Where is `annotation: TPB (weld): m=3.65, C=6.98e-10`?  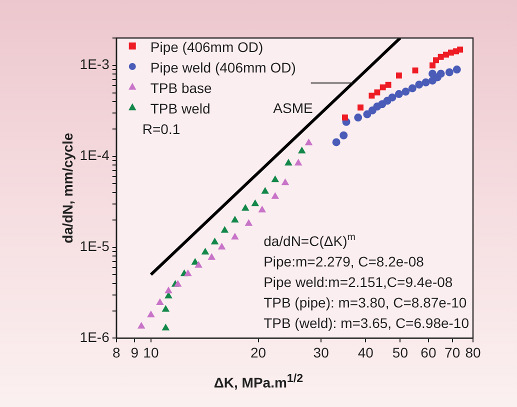
annotation: TPB (weld): m=3.65, C=6.98e-10 is located at coordinates (367, 323).